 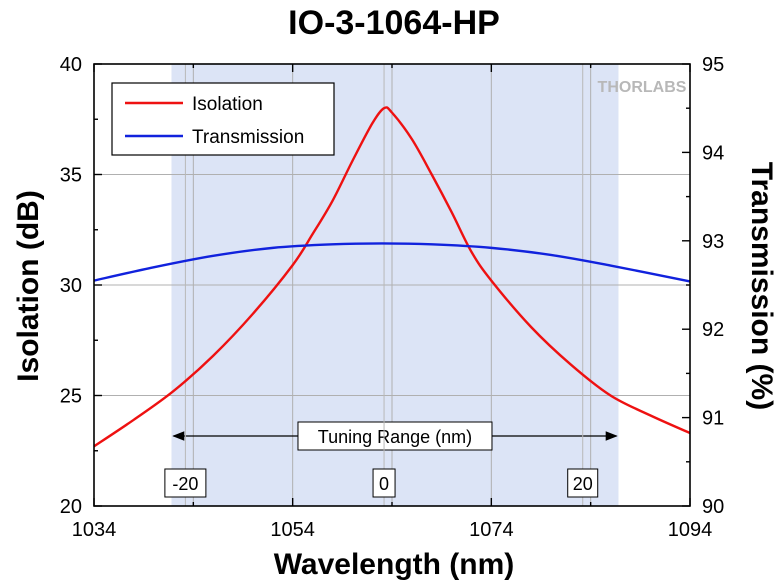 What do you see at coordinates (71, 507) in the screenshot?
I see `y-tick-label: 20` at bounding box center [71, 507].